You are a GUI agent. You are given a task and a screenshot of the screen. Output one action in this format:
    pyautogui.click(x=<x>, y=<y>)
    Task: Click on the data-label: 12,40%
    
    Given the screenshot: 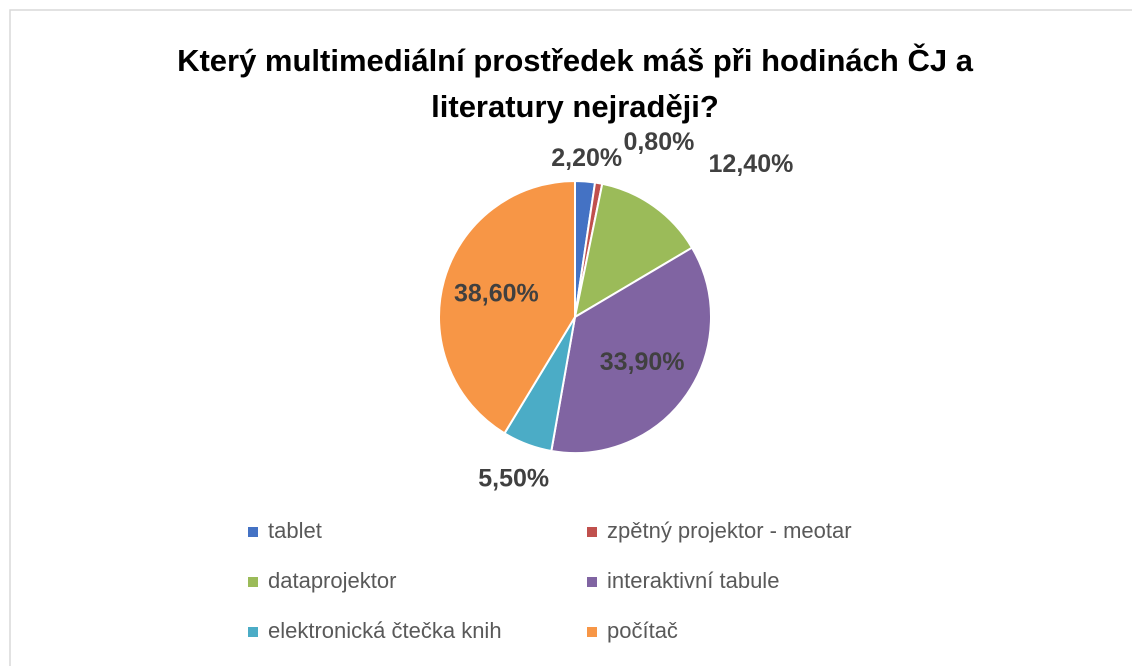 What is the action you would take?
    pyautogui.click(x=751, y=164)
    